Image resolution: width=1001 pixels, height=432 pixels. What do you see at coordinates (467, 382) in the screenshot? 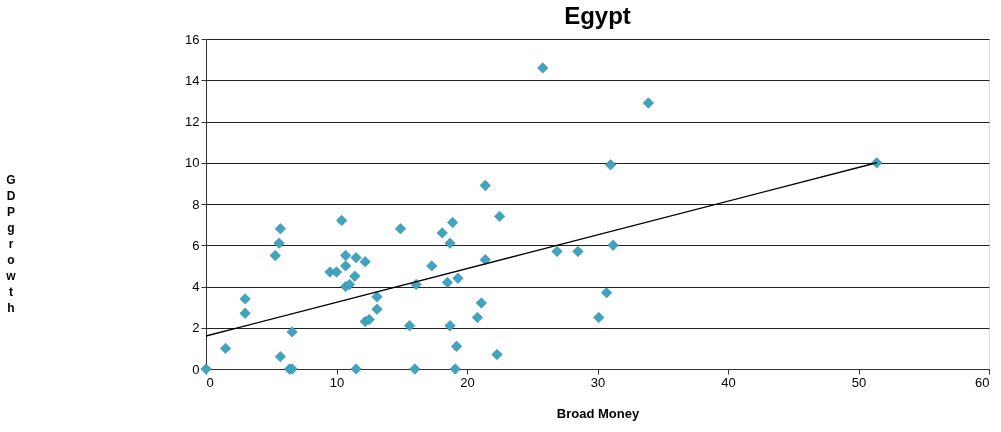
I see `x-tick-label: 20` at bounding box center [467, 382].